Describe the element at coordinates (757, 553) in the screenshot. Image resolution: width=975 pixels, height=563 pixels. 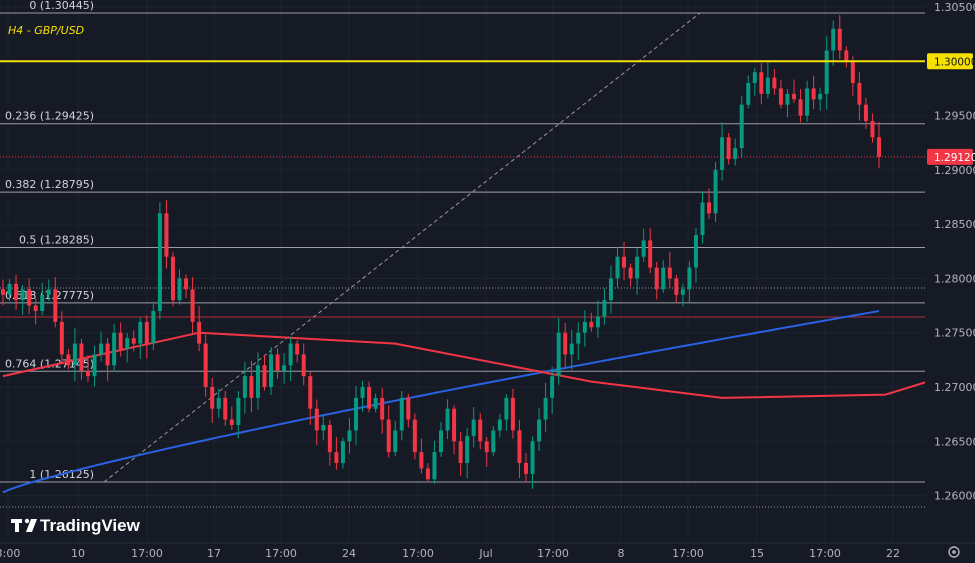
I see `time-tick: 15` at that location.